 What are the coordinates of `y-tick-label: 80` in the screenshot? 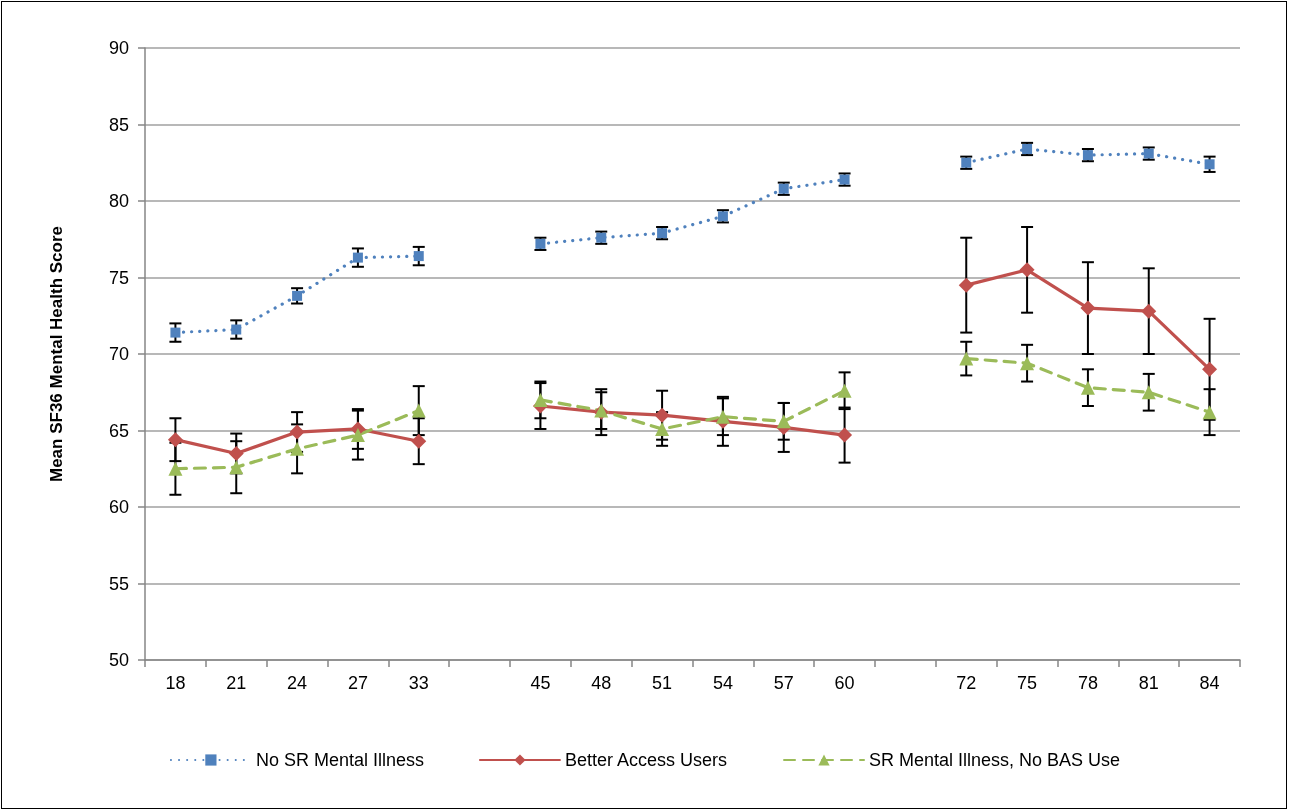 It's located at (118, 201).